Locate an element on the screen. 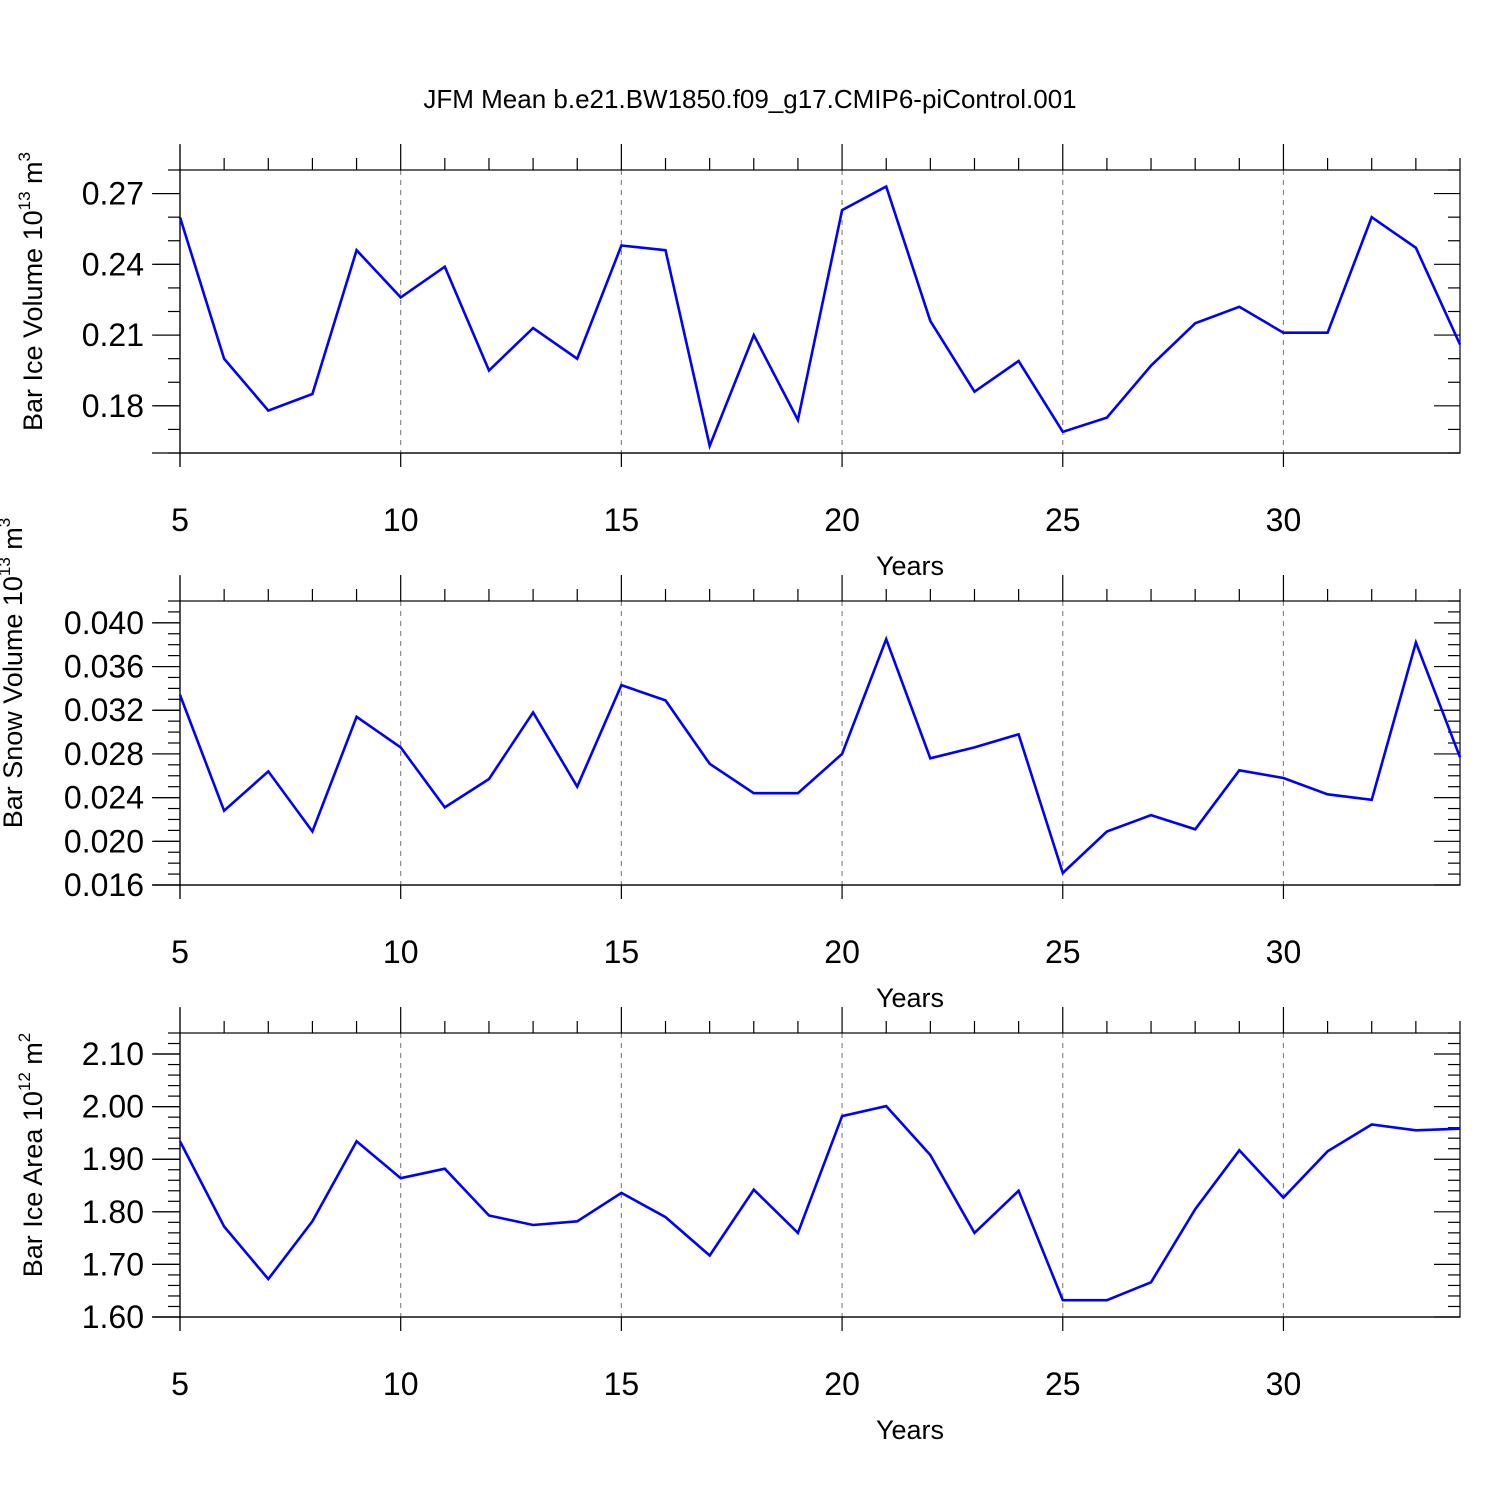 Image resolution: width=1500 pixels, height=1500 pixels. y-tick-label: 0.024 is located at coordinates (104, 798).